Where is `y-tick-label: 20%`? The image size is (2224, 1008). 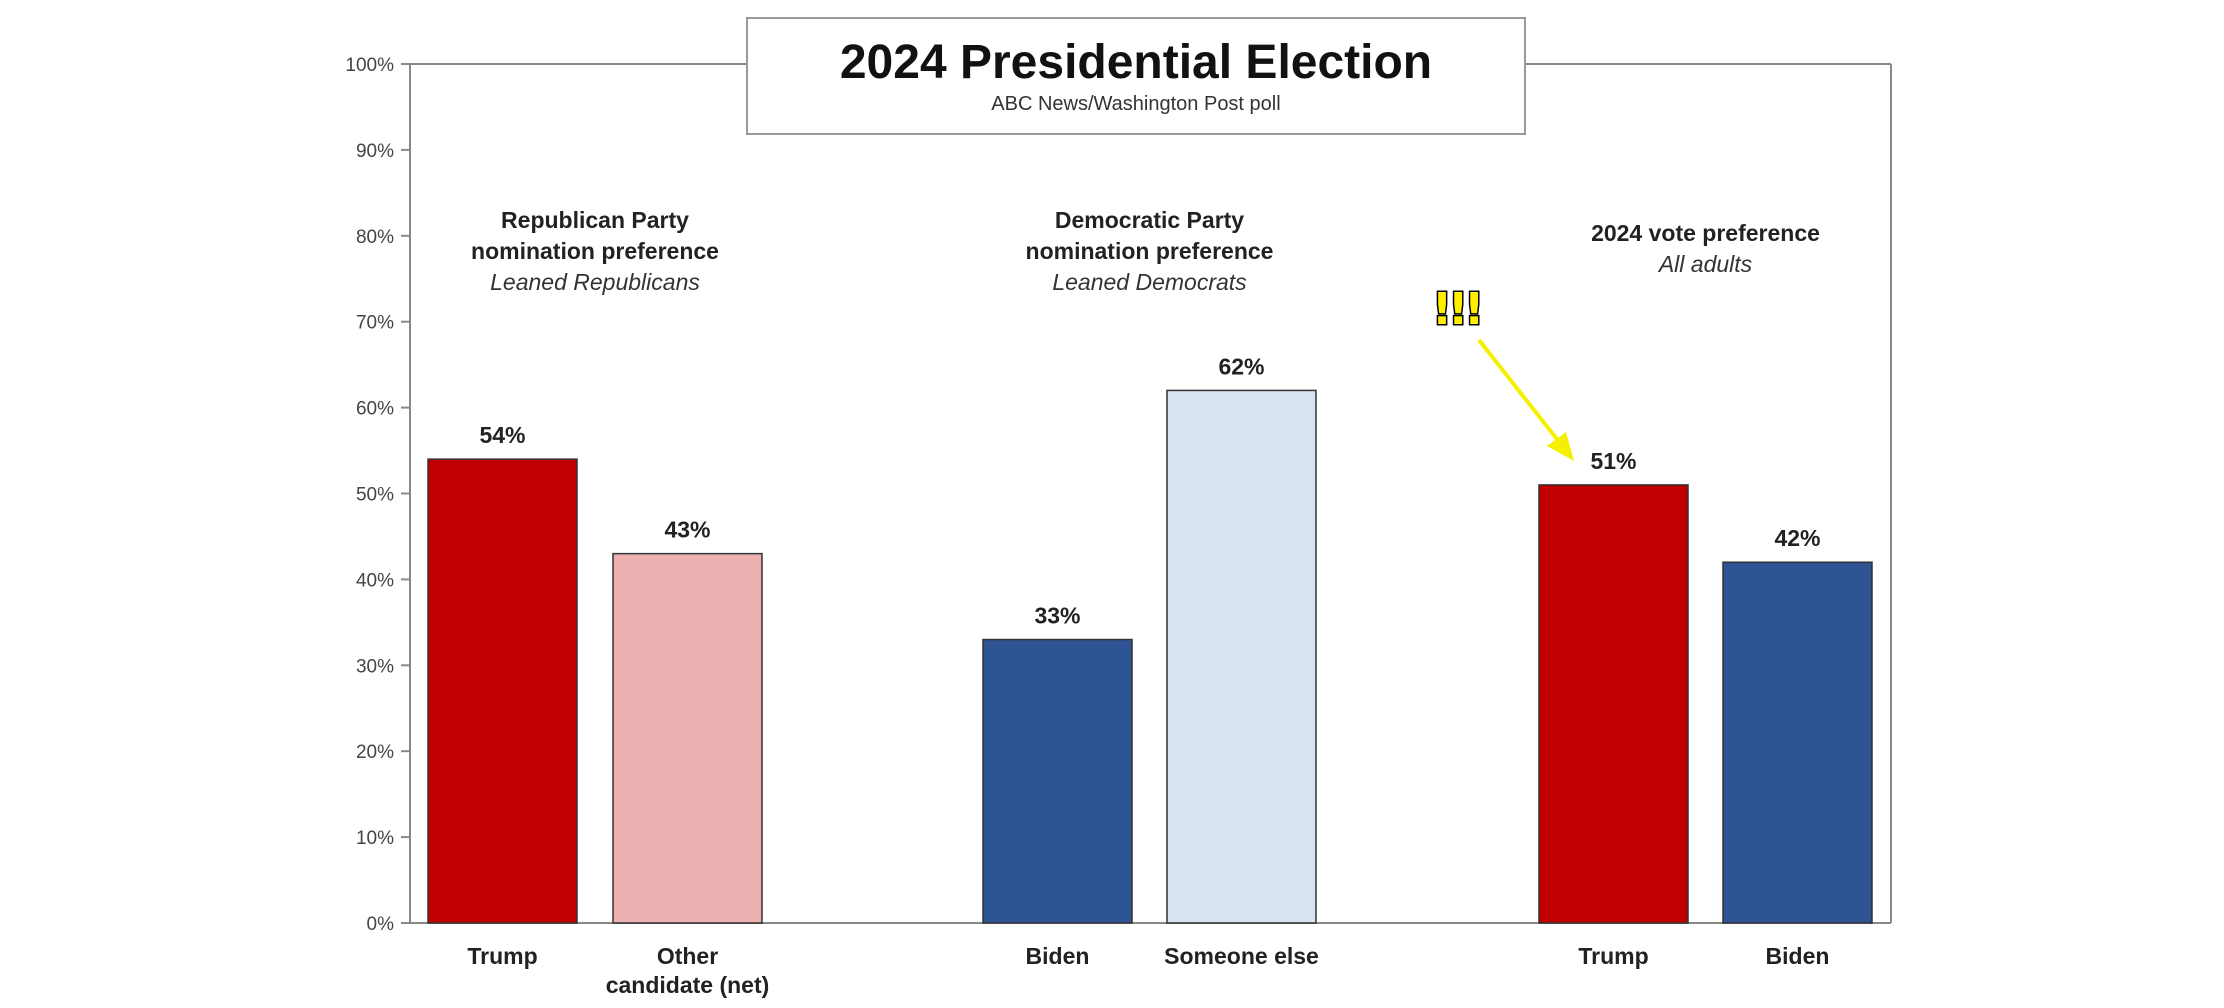 y-tick-label: 20% is located at coordinates (375, 752).